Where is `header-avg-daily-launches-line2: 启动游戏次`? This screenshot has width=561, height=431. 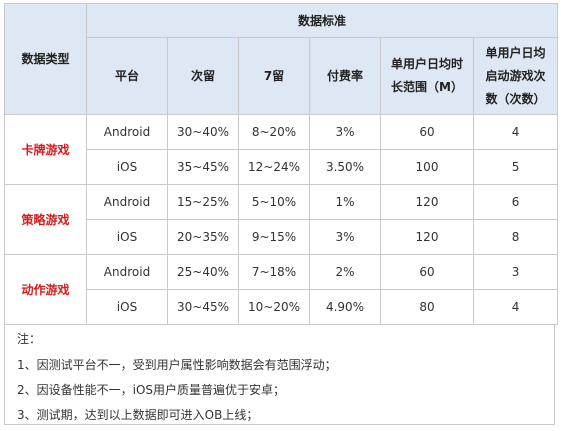 header-avg-daily-launches-line2: 启动游戏次 is located at coordinates (515, 75).